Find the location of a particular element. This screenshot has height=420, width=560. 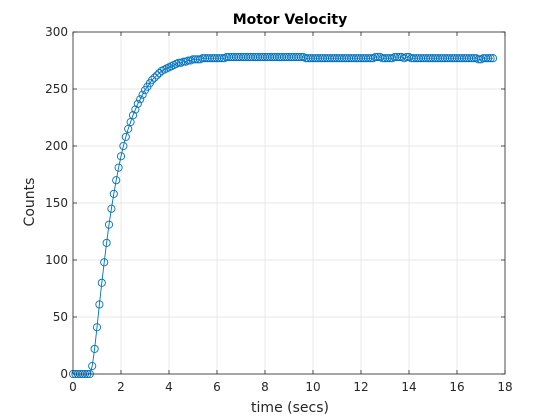

y-tick-label: 300 is located at coordinates (56, 32).